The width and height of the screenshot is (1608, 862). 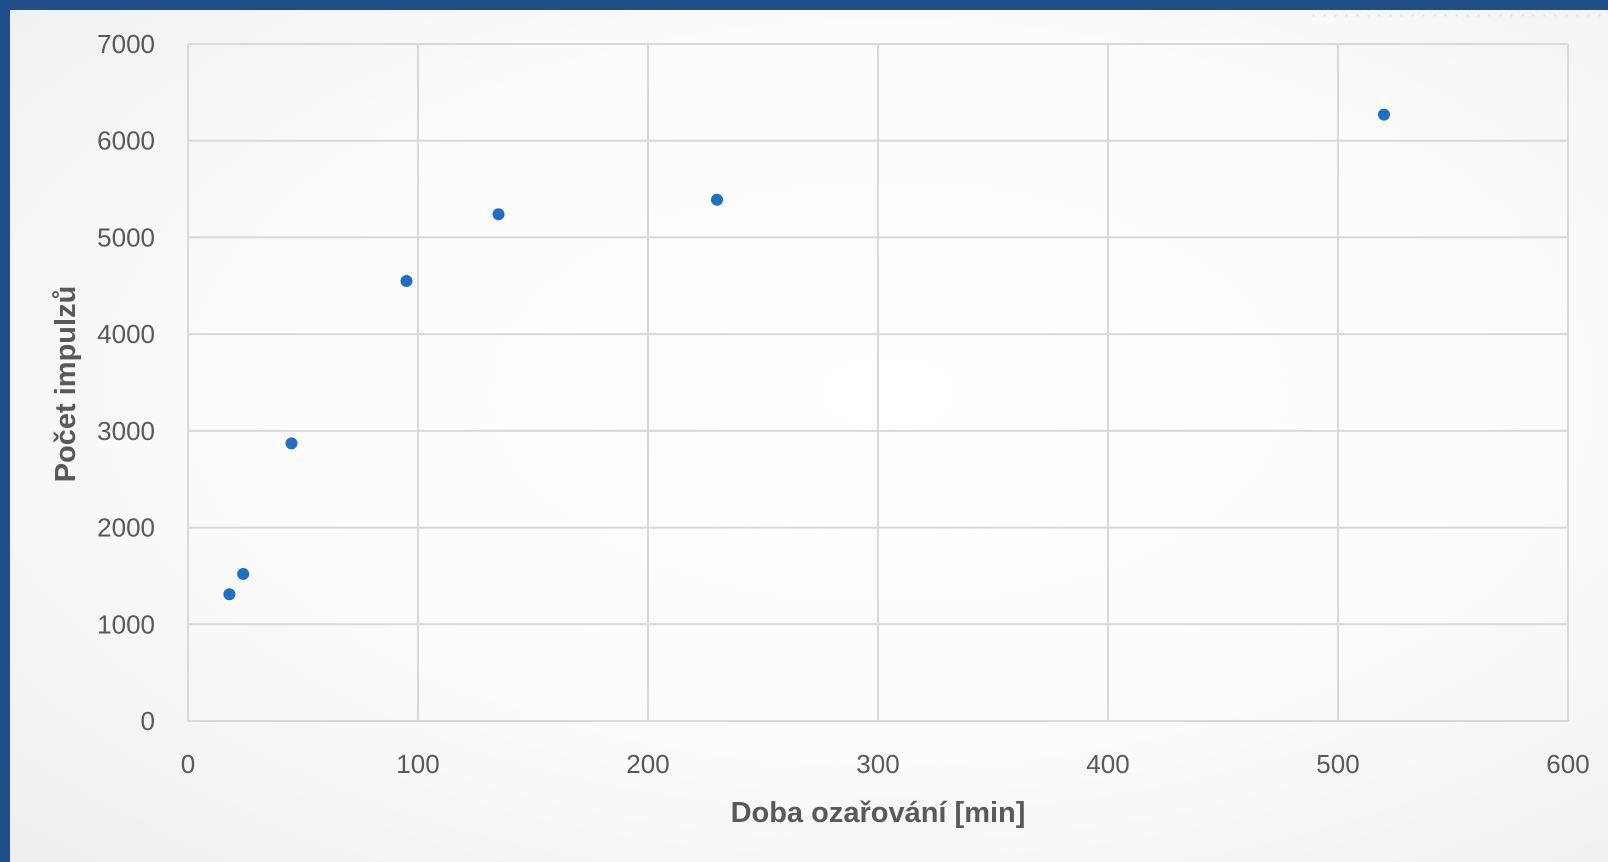 I want to click on decorative-dots, so click(x=1458, y=15).